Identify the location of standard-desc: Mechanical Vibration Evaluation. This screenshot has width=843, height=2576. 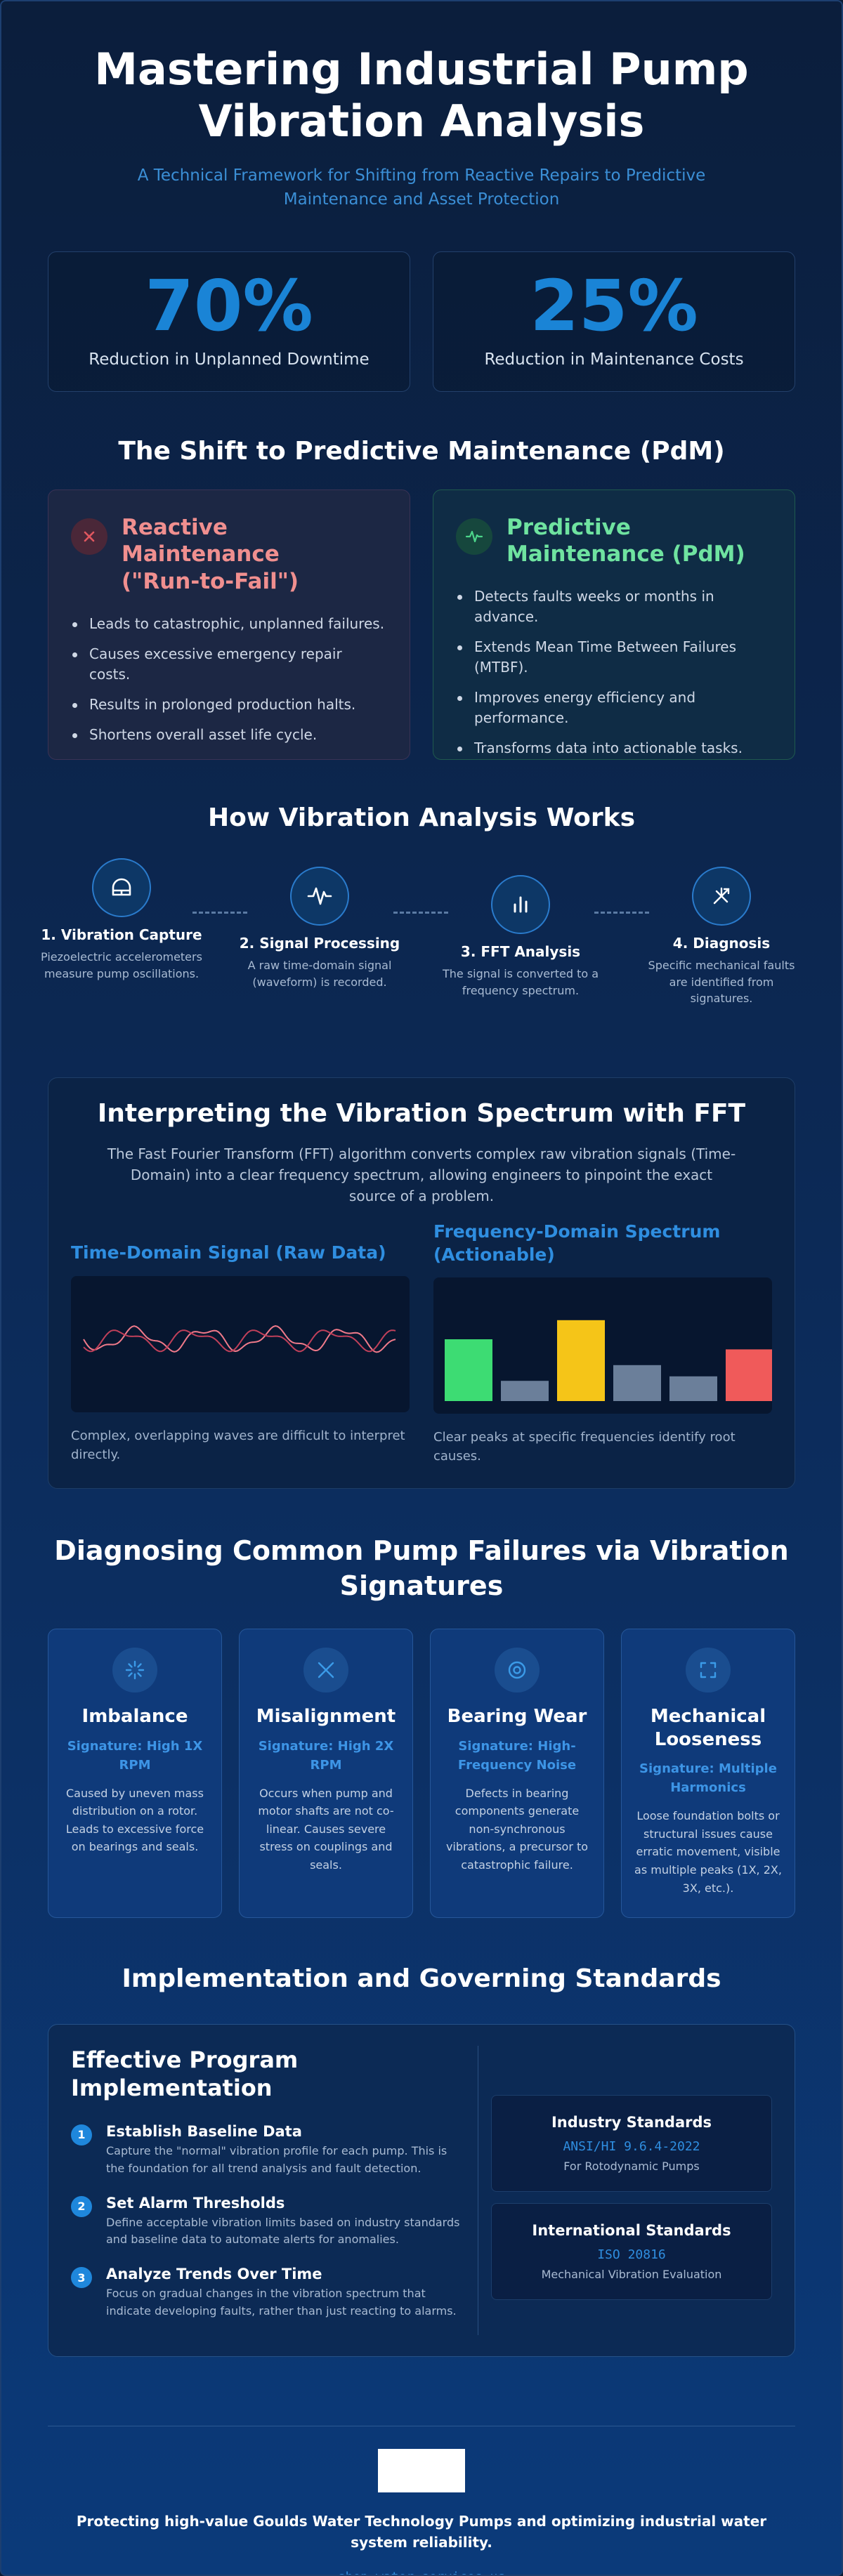
(632, 2274).